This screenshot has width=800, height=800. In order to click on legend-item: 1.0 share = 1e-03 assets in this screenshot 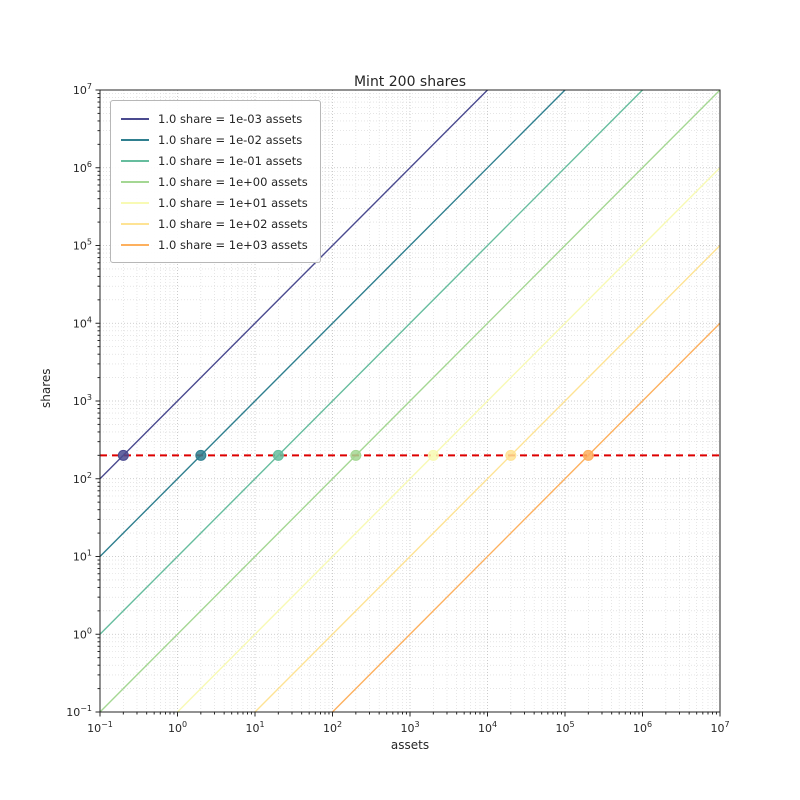, I will do `click(214, 118)`.